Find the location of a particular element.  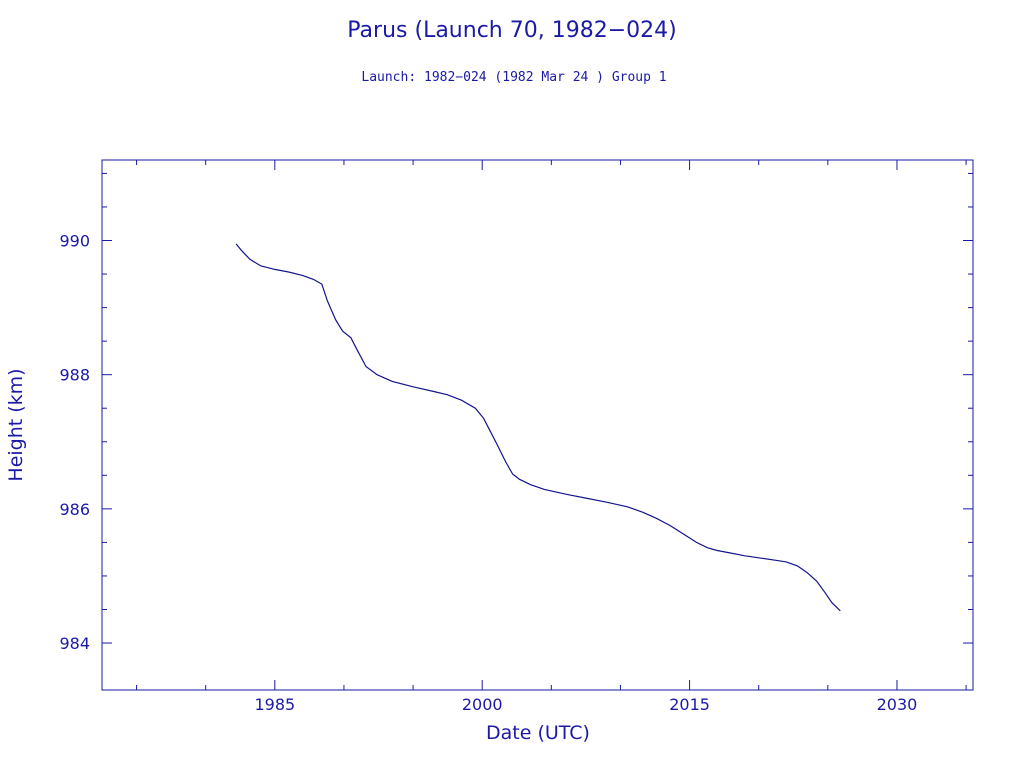

y-tick-label: 990 is located at coordinates (74, 241).